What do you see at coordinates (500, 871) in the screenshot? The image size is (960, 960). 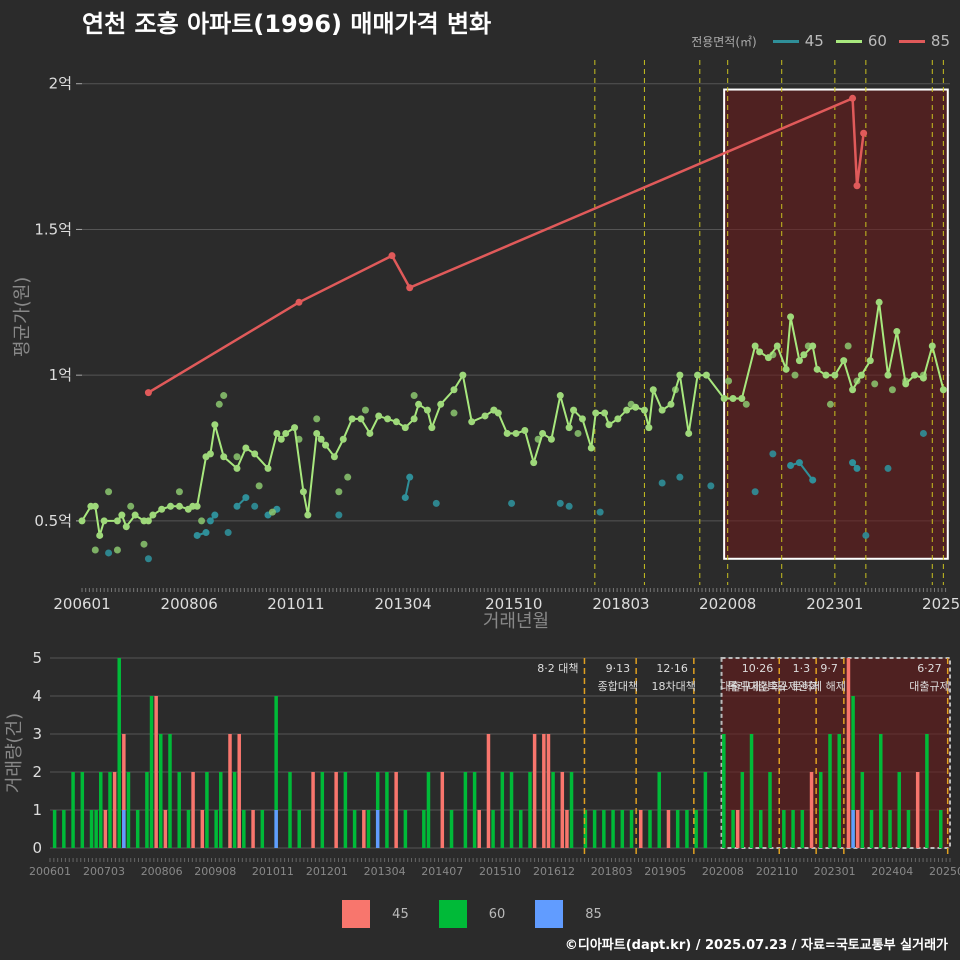 I see `bar-x-tick-label: 201510` at bounding box center [500, 871].